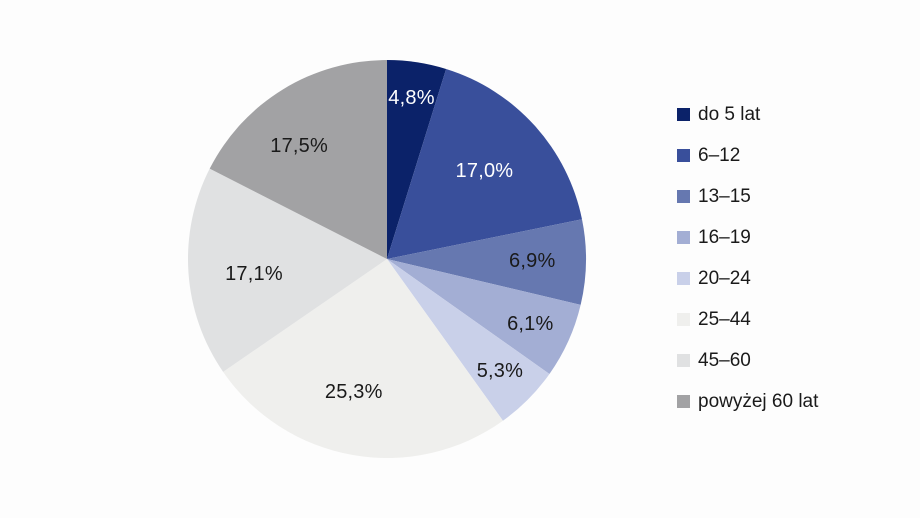 The width and height of the screenshot is (920, 518). Describe the element at coordinates (299, 145) in the screenshot. I see `slice-value-label-7: 17,5%` at that location.